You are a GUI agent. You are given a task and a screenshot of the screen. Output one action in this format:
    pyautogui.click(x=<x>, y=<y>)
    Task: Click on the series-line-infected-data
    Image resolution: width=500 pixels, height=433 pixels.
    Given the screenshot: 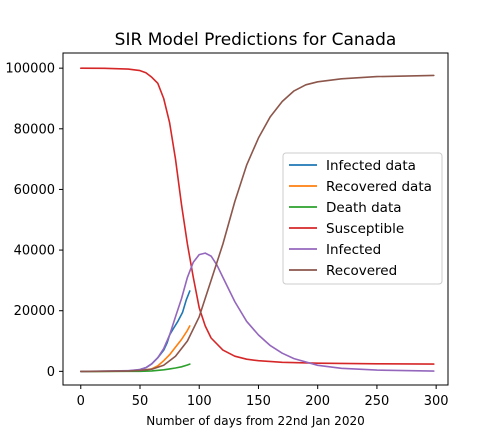 What is the action you would take?
    pyautogui.click(x=135, y=331)
    